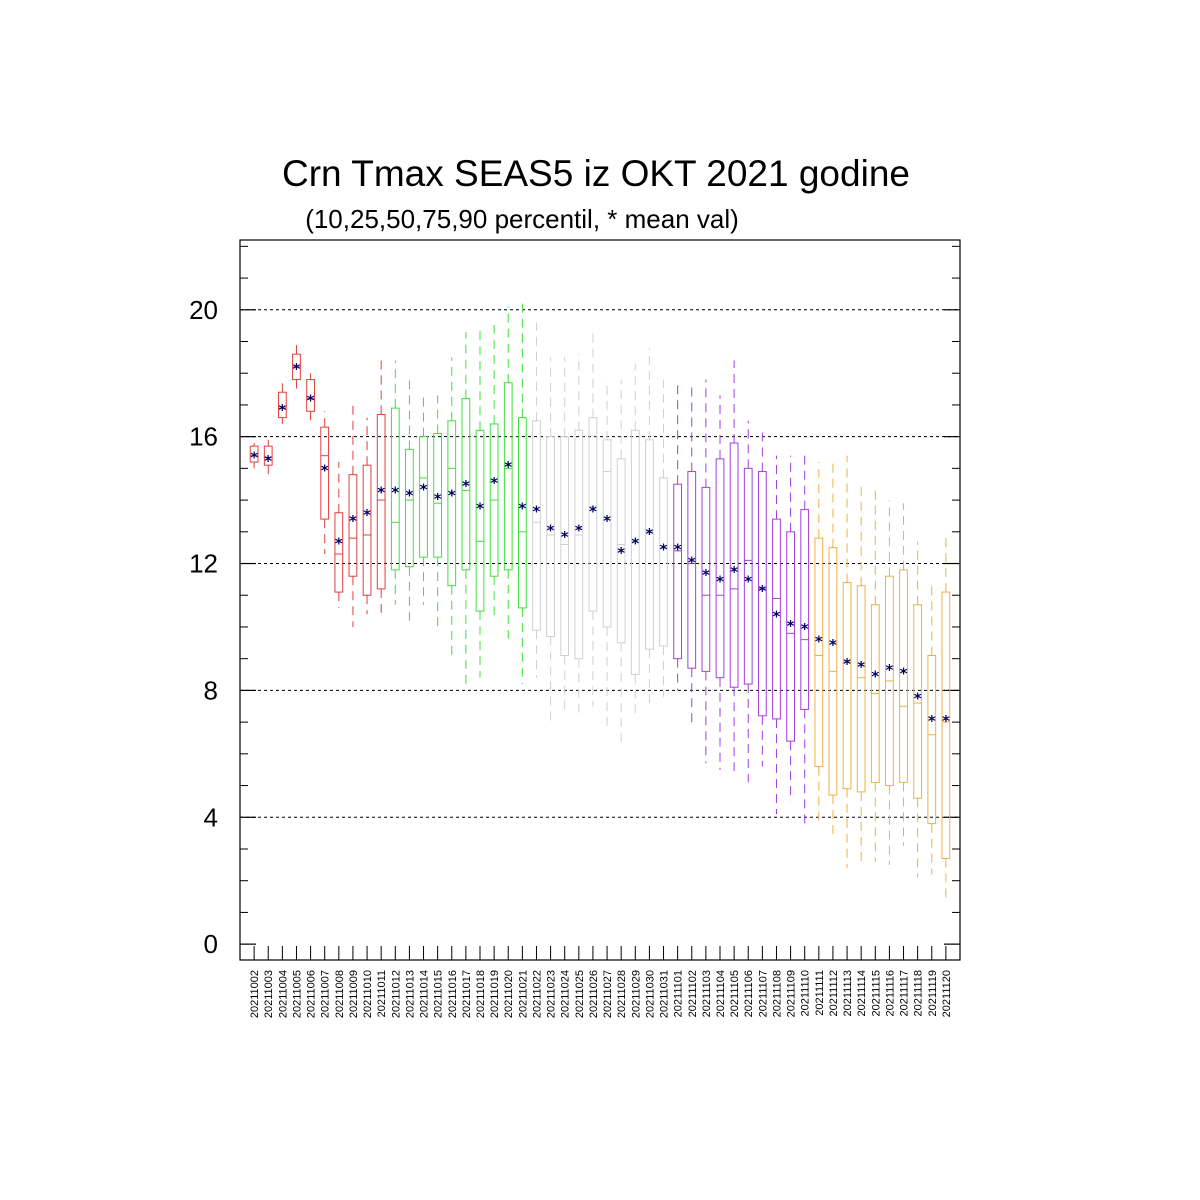 Image resolution: width=1200 pixels, height=1200 pixels. I want to click on x-tick-label: 20211020, so click(509, 994).